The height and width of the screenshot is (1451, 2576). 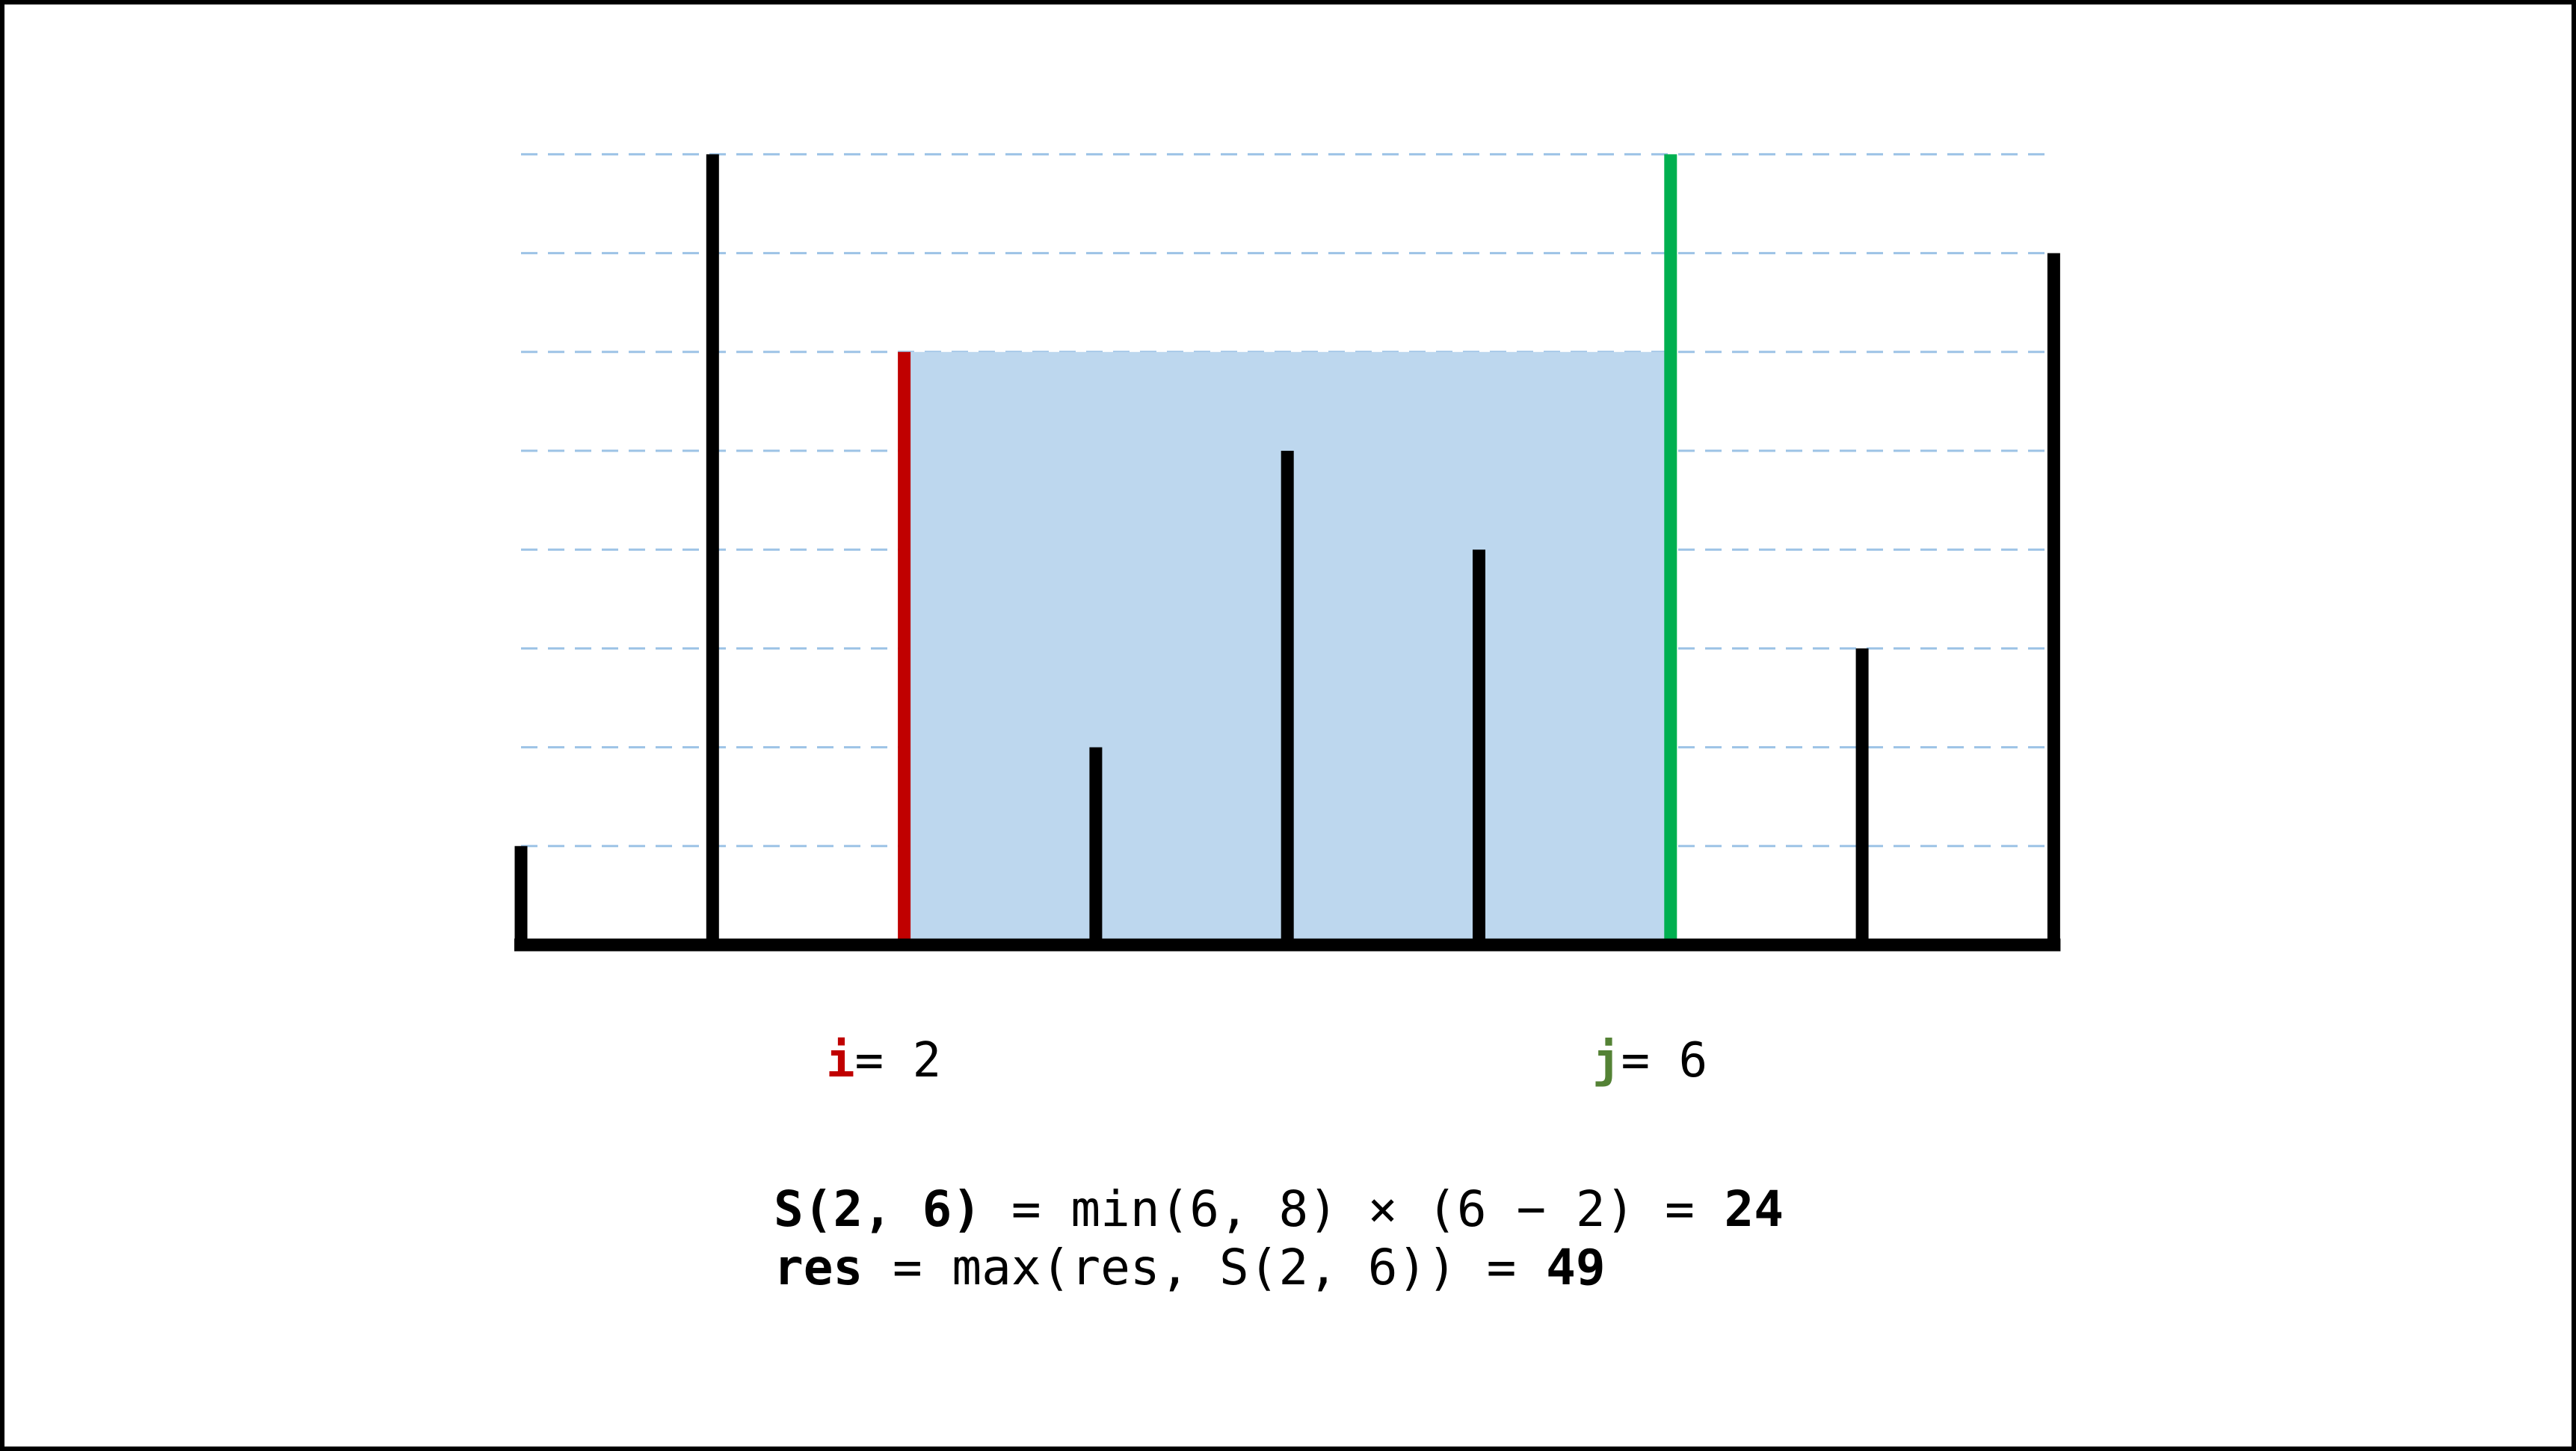 What do you see at coordinates (1606, 1060) in the screenshot?
I see `pointer-name: j` at bounding box center [1606, 1060].